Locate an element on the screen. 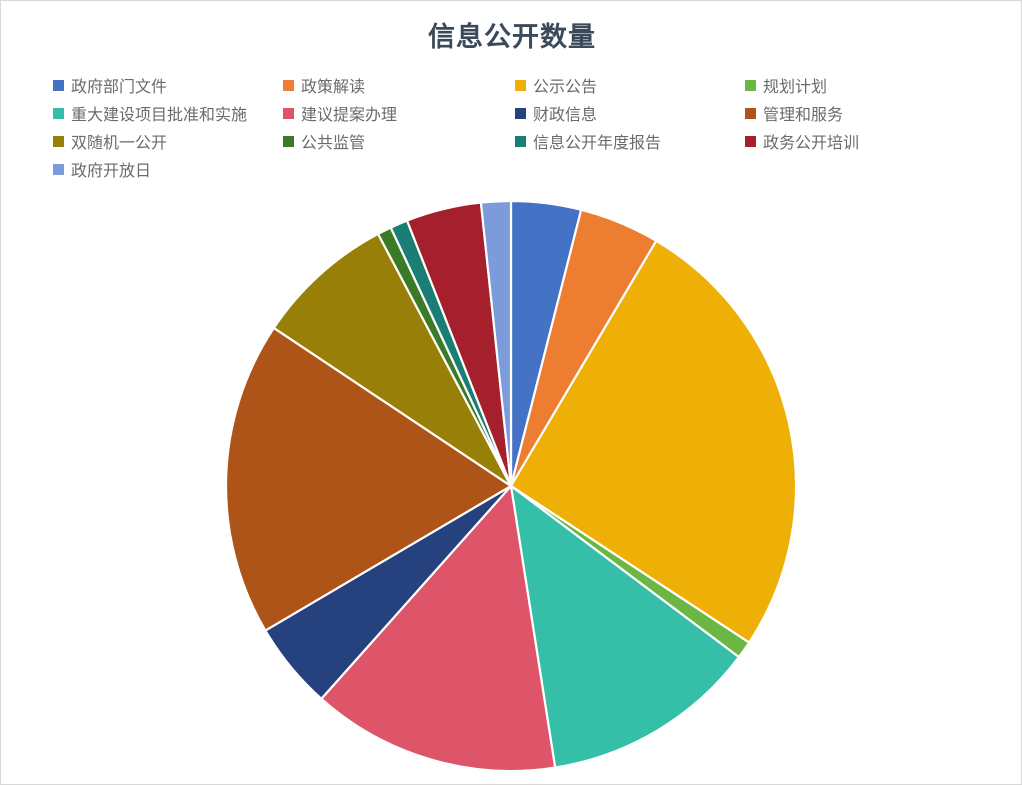 The height and width of the screenshot is (785, 1022). legend-item: 重大建设项目批准和实施 is located at coordinates (168, 113).